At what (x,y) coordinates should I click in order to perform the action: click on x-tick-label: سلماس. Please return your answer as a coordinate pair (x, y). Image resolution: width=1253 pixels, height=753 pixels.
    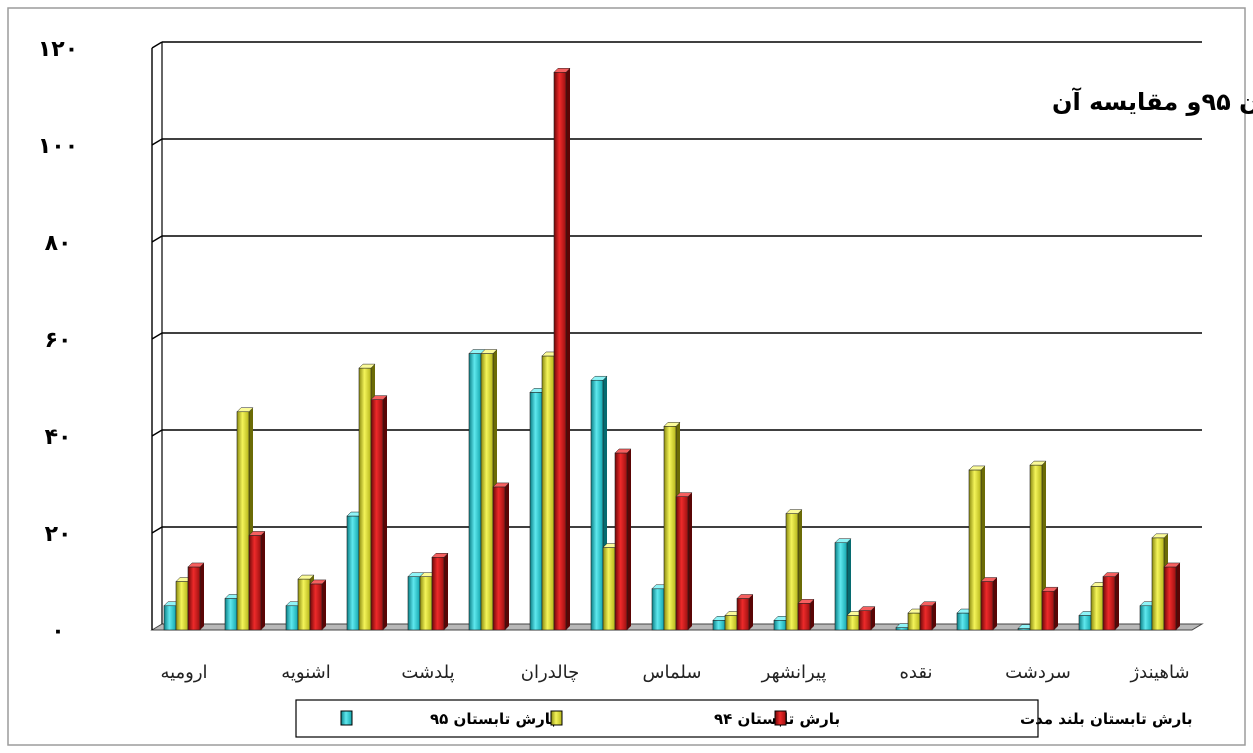
    Looking at the image, I should click on (672, 672).